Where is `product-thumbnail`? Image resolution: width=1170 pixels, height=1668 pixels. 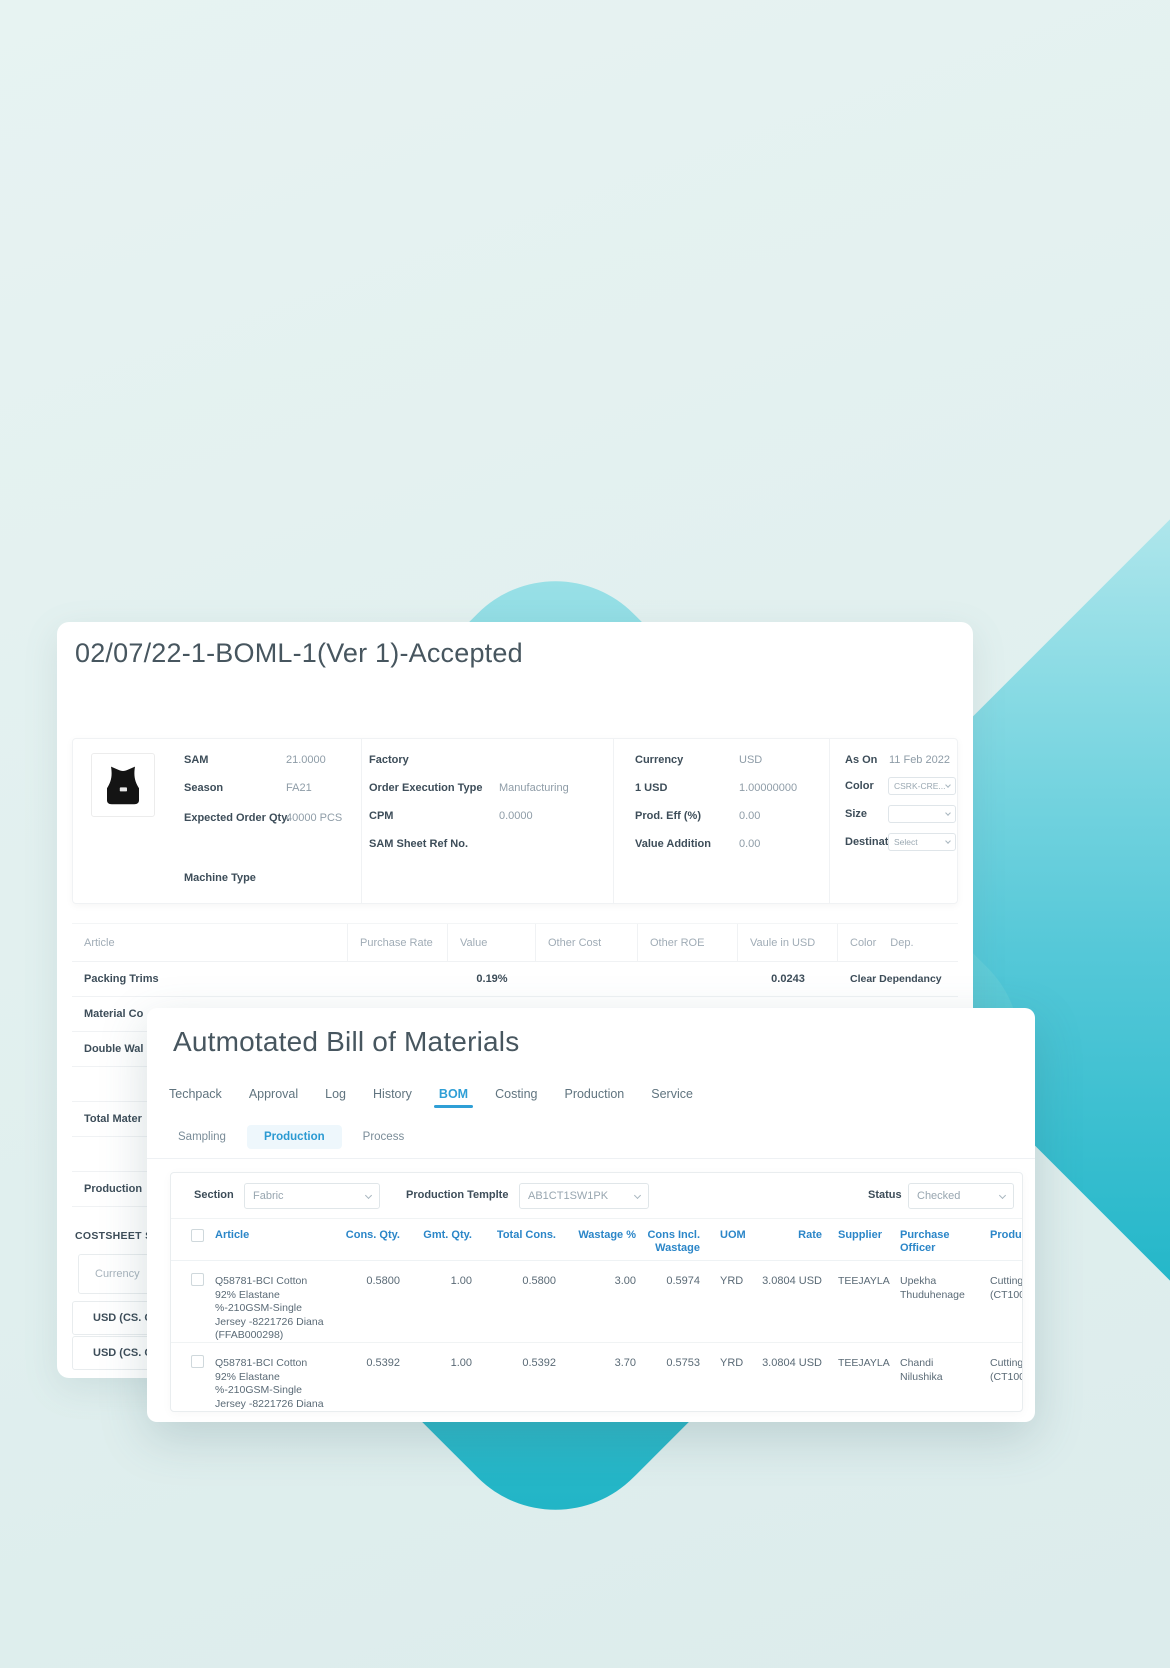 product-thumbnail is located at coordinates (123, 785).